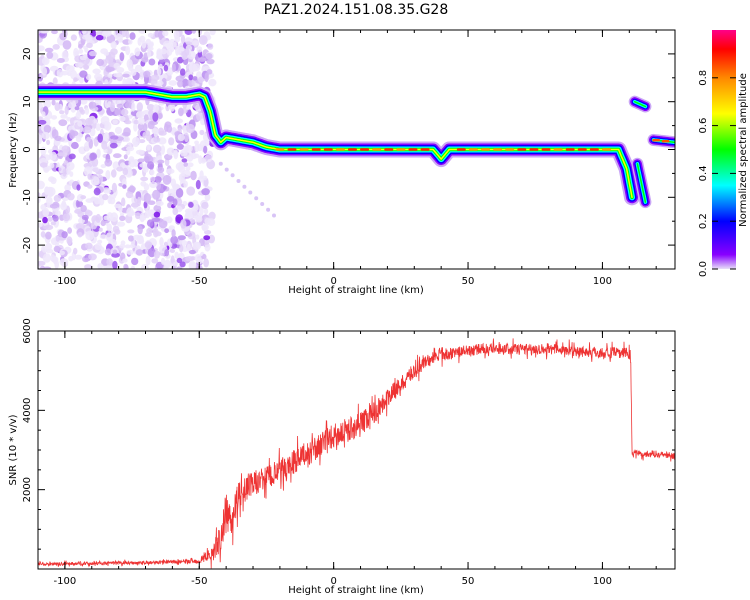 This screenshot has width=750, height=600. What do you see at coordinates (157, 149) in the screenshot?
I see `spectrogram-noise-layer` at bounding box center [157, 149].